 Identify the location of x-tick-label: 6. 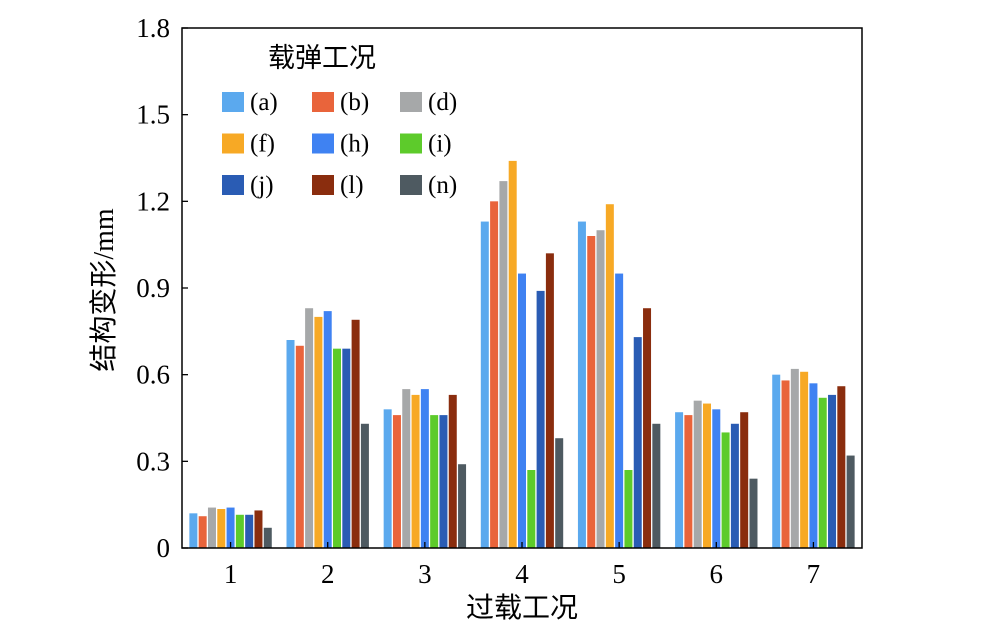
(717, 574).